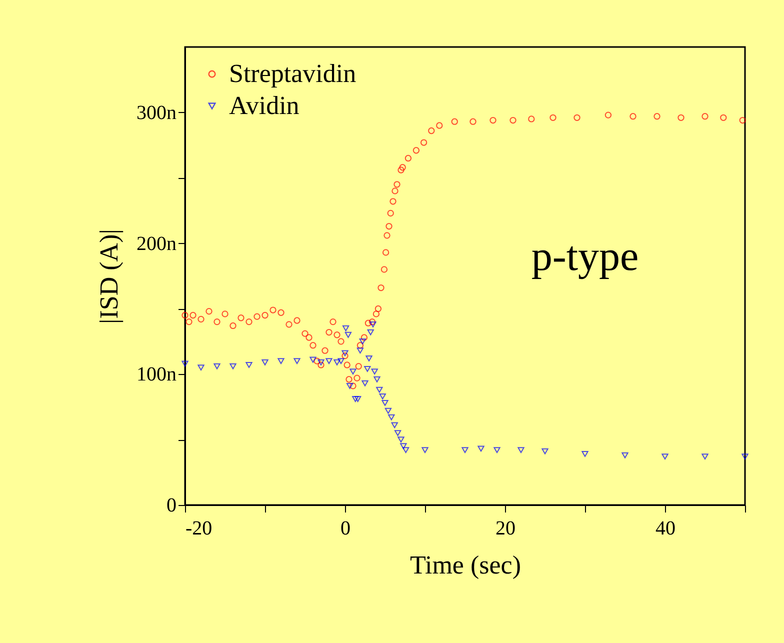 The width and height of the screenshot is (784, 643). I want to click on y-tick-label: 100n, so click(156, 375).